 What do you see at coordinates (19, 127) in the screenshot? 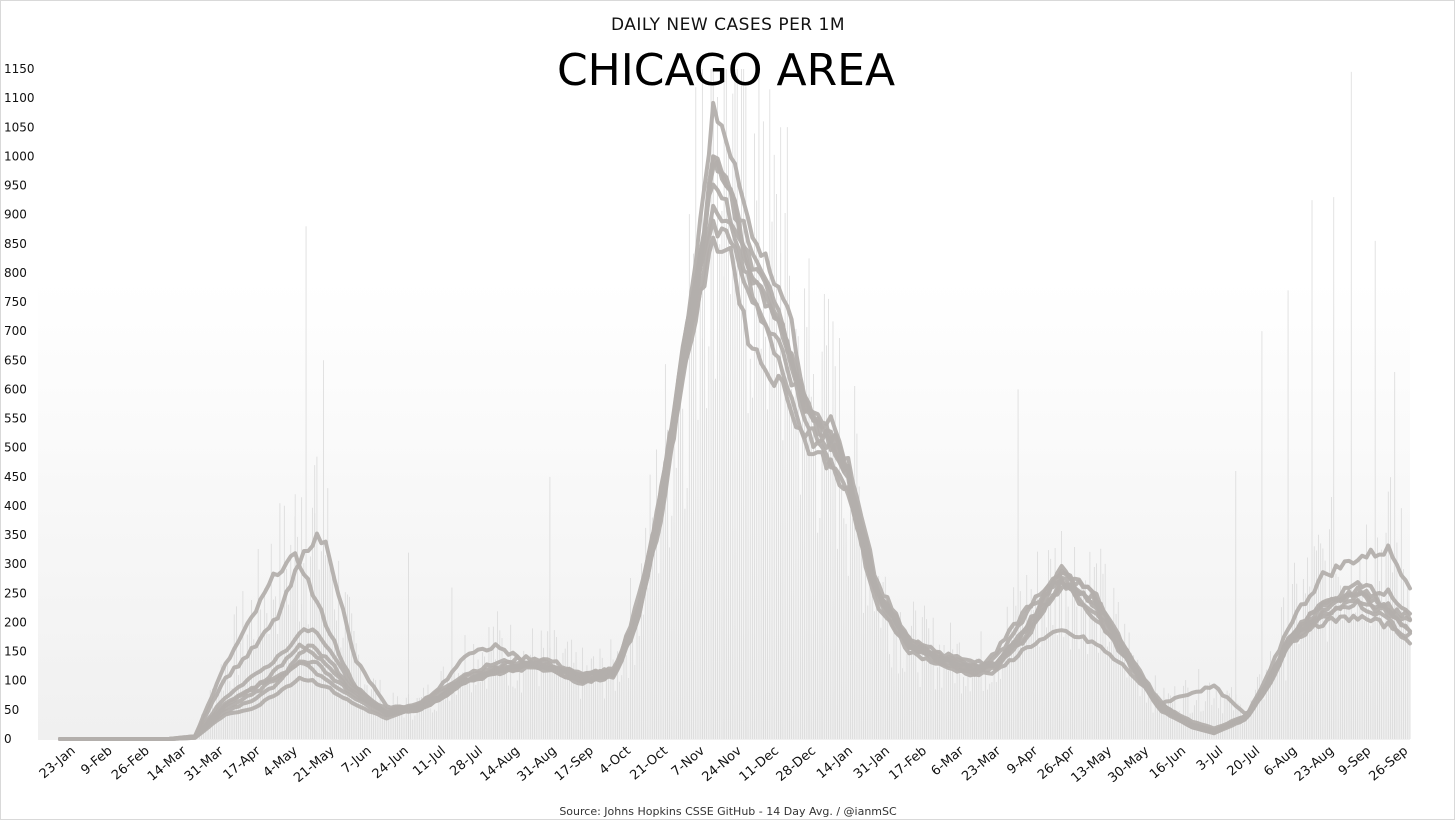
I see `y-tick-label: 1050` at bounding box center [19, 127].